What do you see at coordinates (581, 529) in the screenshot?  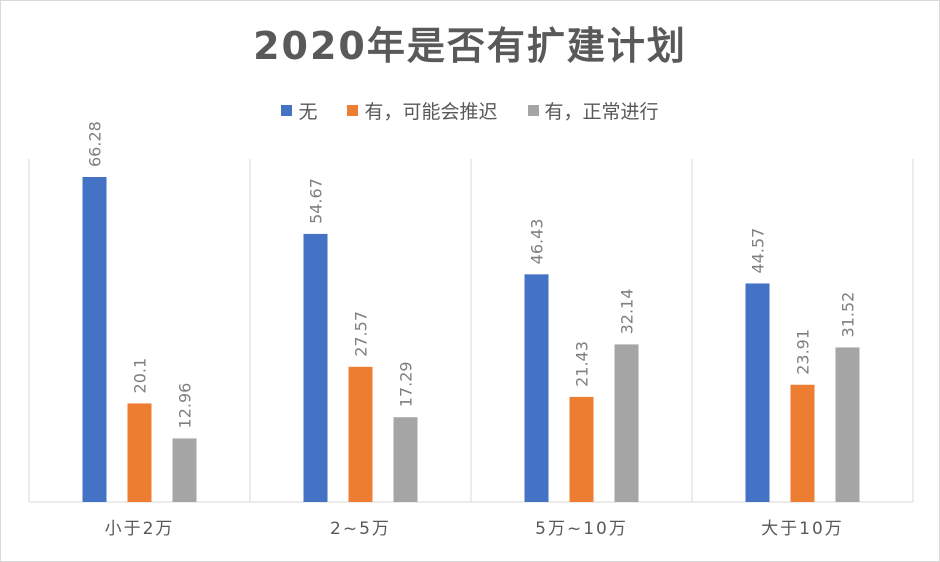 I see `x-tick-label: 5万~10万` at bounding box center [581, 529].